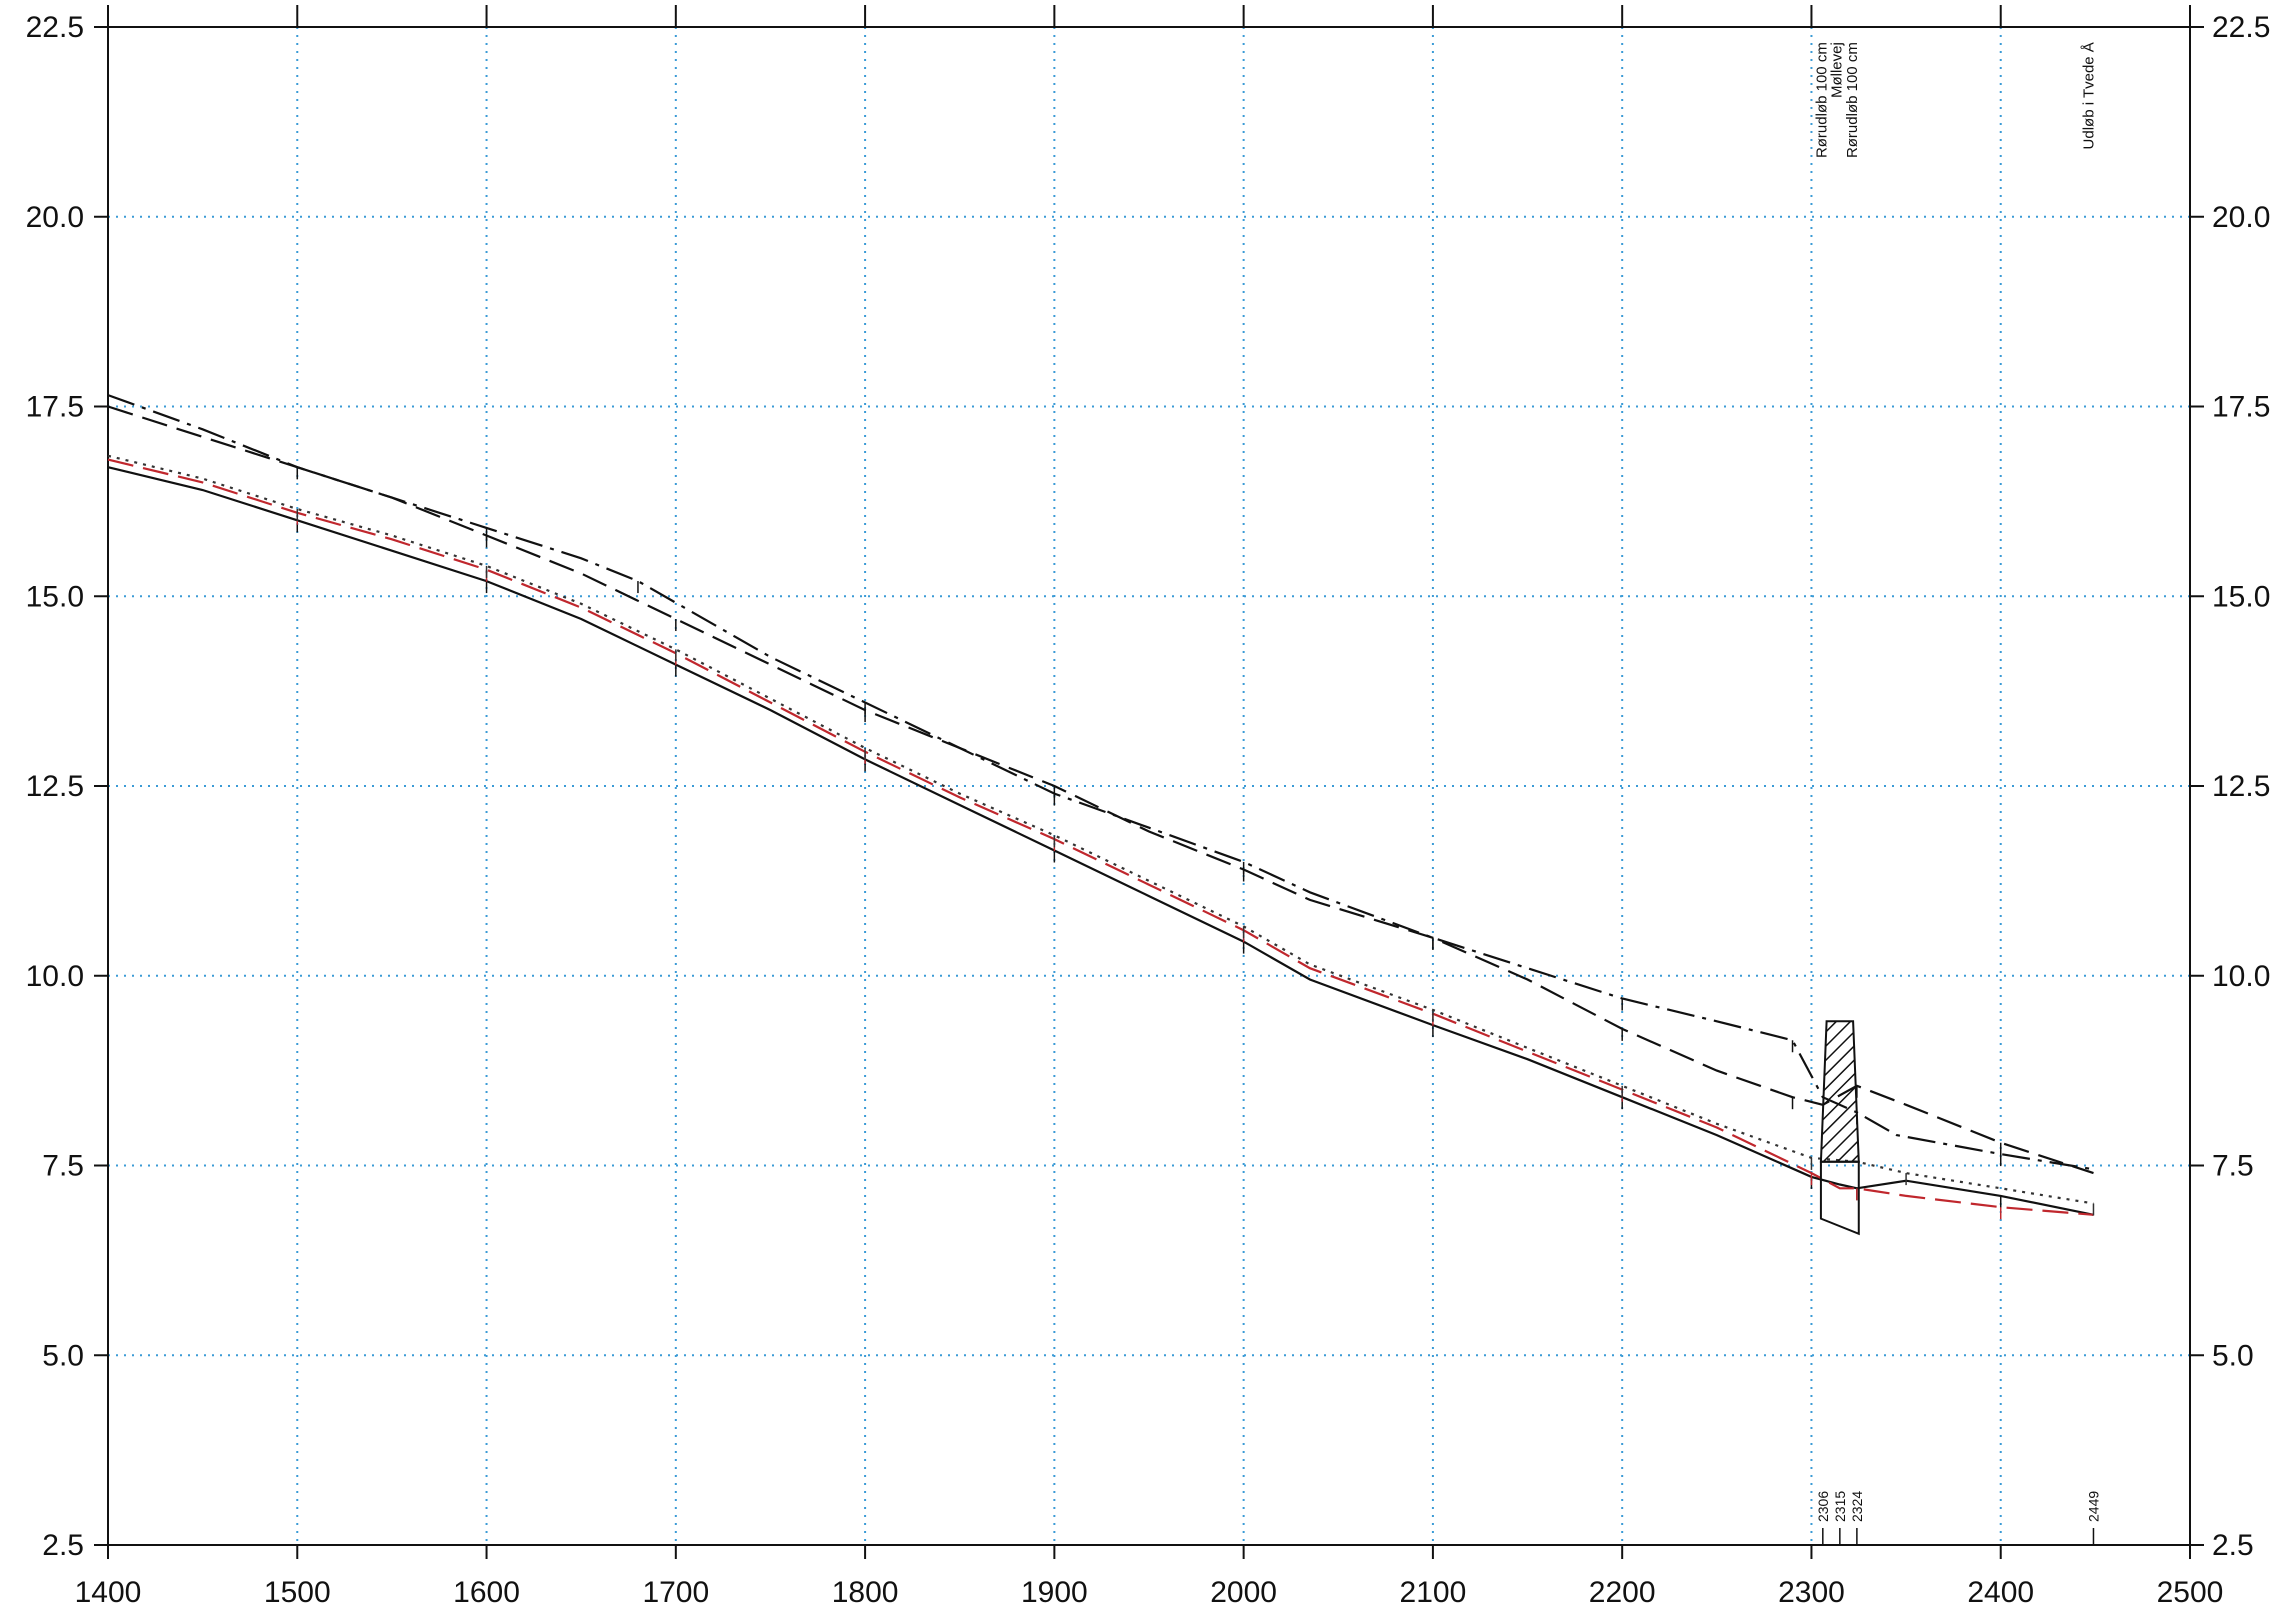 The image size is (2285, 1613). Describe the element at coordinates (1839, 1198) in the screenshot. I see `culvert-body` at that location.